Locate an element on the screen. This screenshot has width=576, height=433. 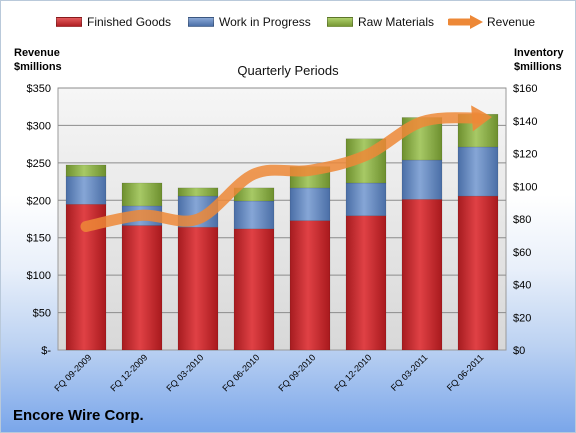
left-tick-label-6: $300 is located at coordinates (39, 126).